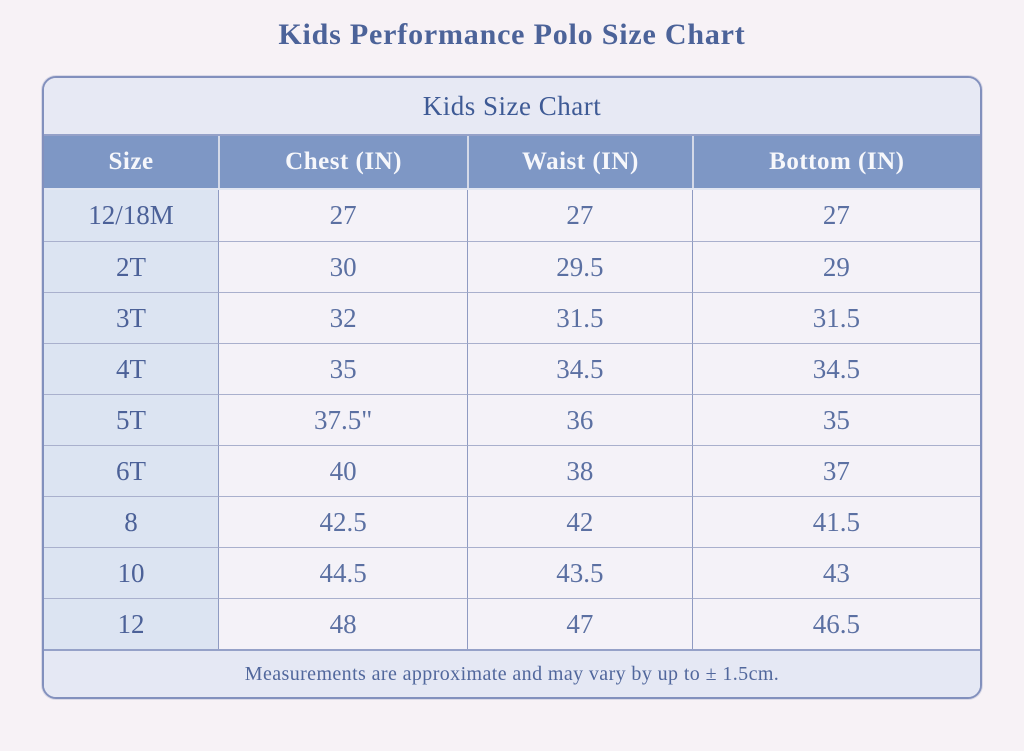 This screenshot has height=751, width=1024. I want to click on table-row: 12 48 47 46.5, so click(512, 623).